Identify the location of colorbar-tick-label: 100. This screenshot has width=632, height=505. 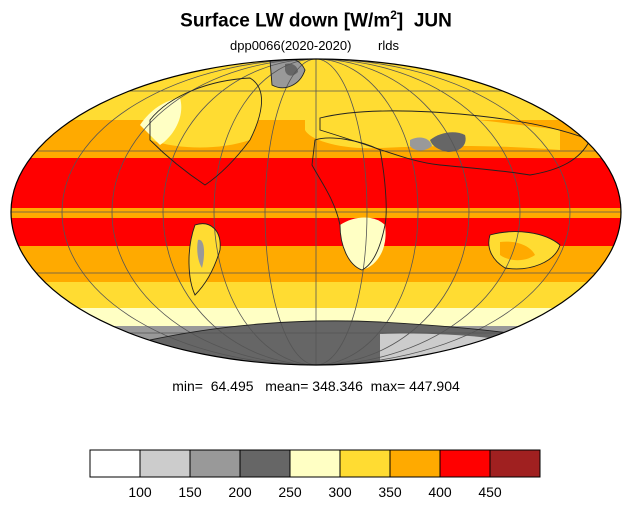
(140, 492).